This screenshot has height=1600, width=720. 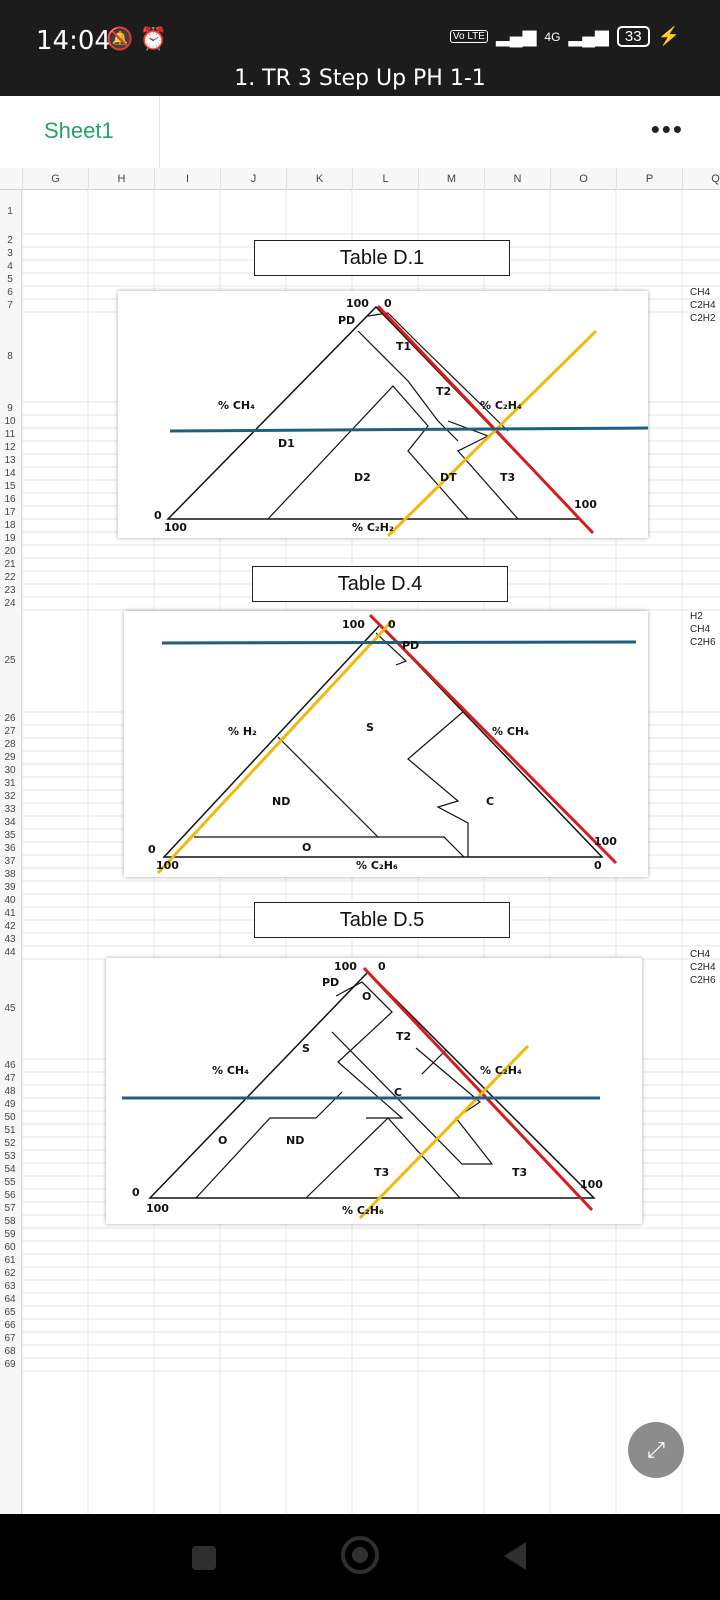 What do you see at coordinates (385, 179) in the screenshot?
I see `column-header-cell: L` at bounding box center [385, 179].